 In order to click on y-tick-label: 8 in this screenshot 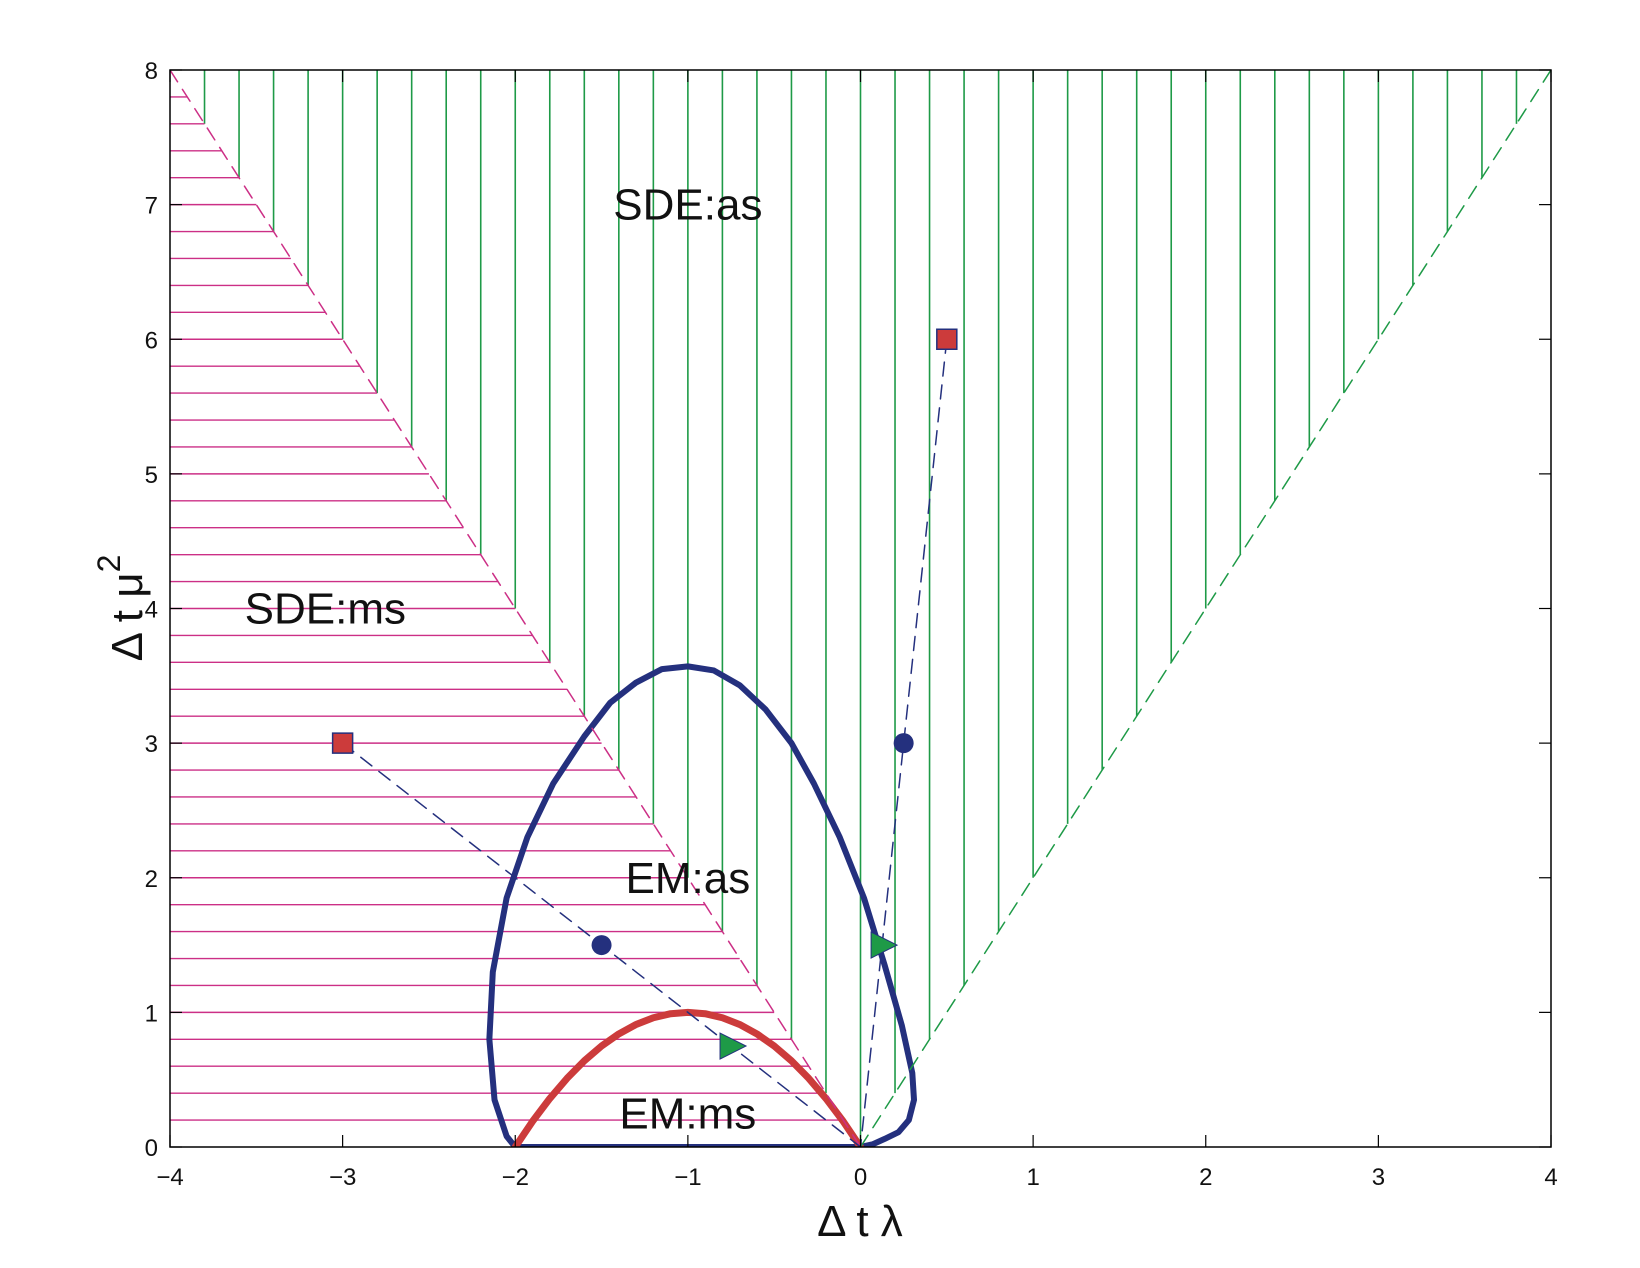, I will do `click(151, 71)`.